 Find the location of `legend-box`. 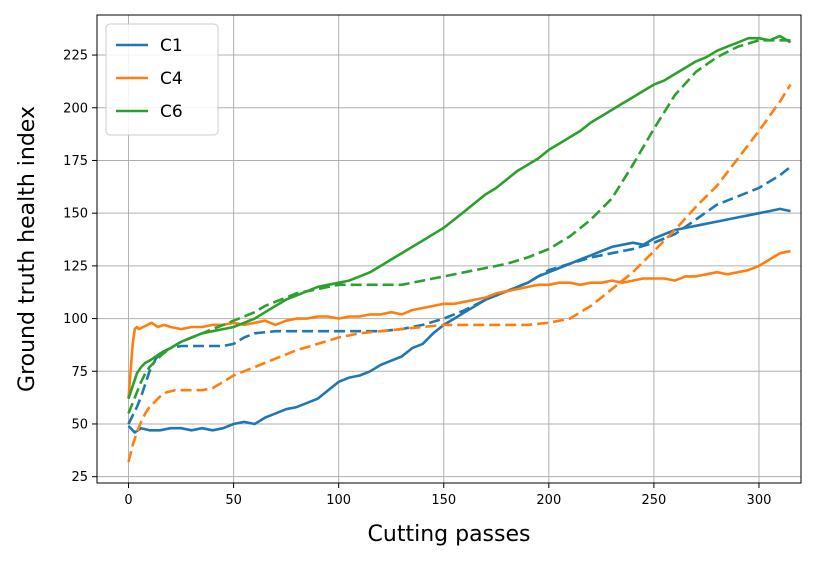

legend-box is located at coordinates (162, 79).